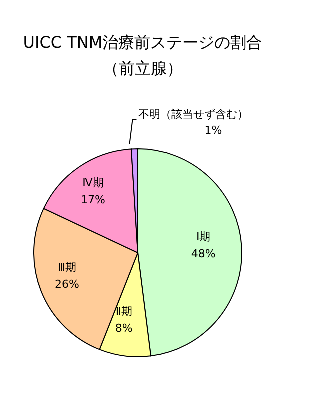 The image size is (329, 393). I want to click on slice-label: 不明（該当せず含む）, so click(193, 115).